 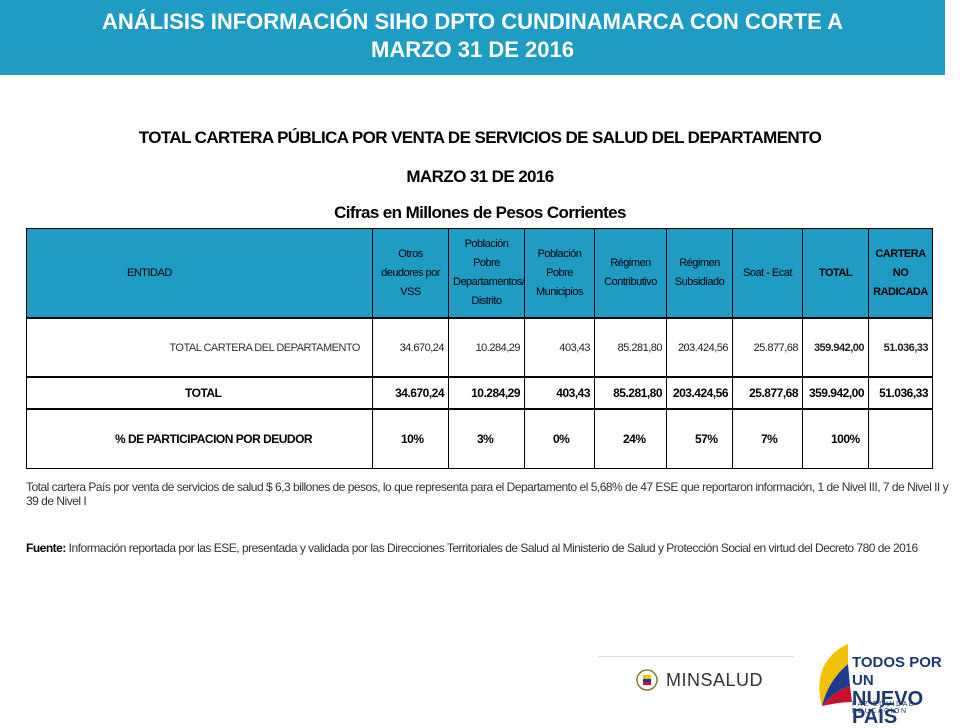 What do you see at coordinates (199, 439) in the screenshot?
I see `row-label: % DE PARTICIPACION POR DEUDOR` at bounding box center [199, 439].